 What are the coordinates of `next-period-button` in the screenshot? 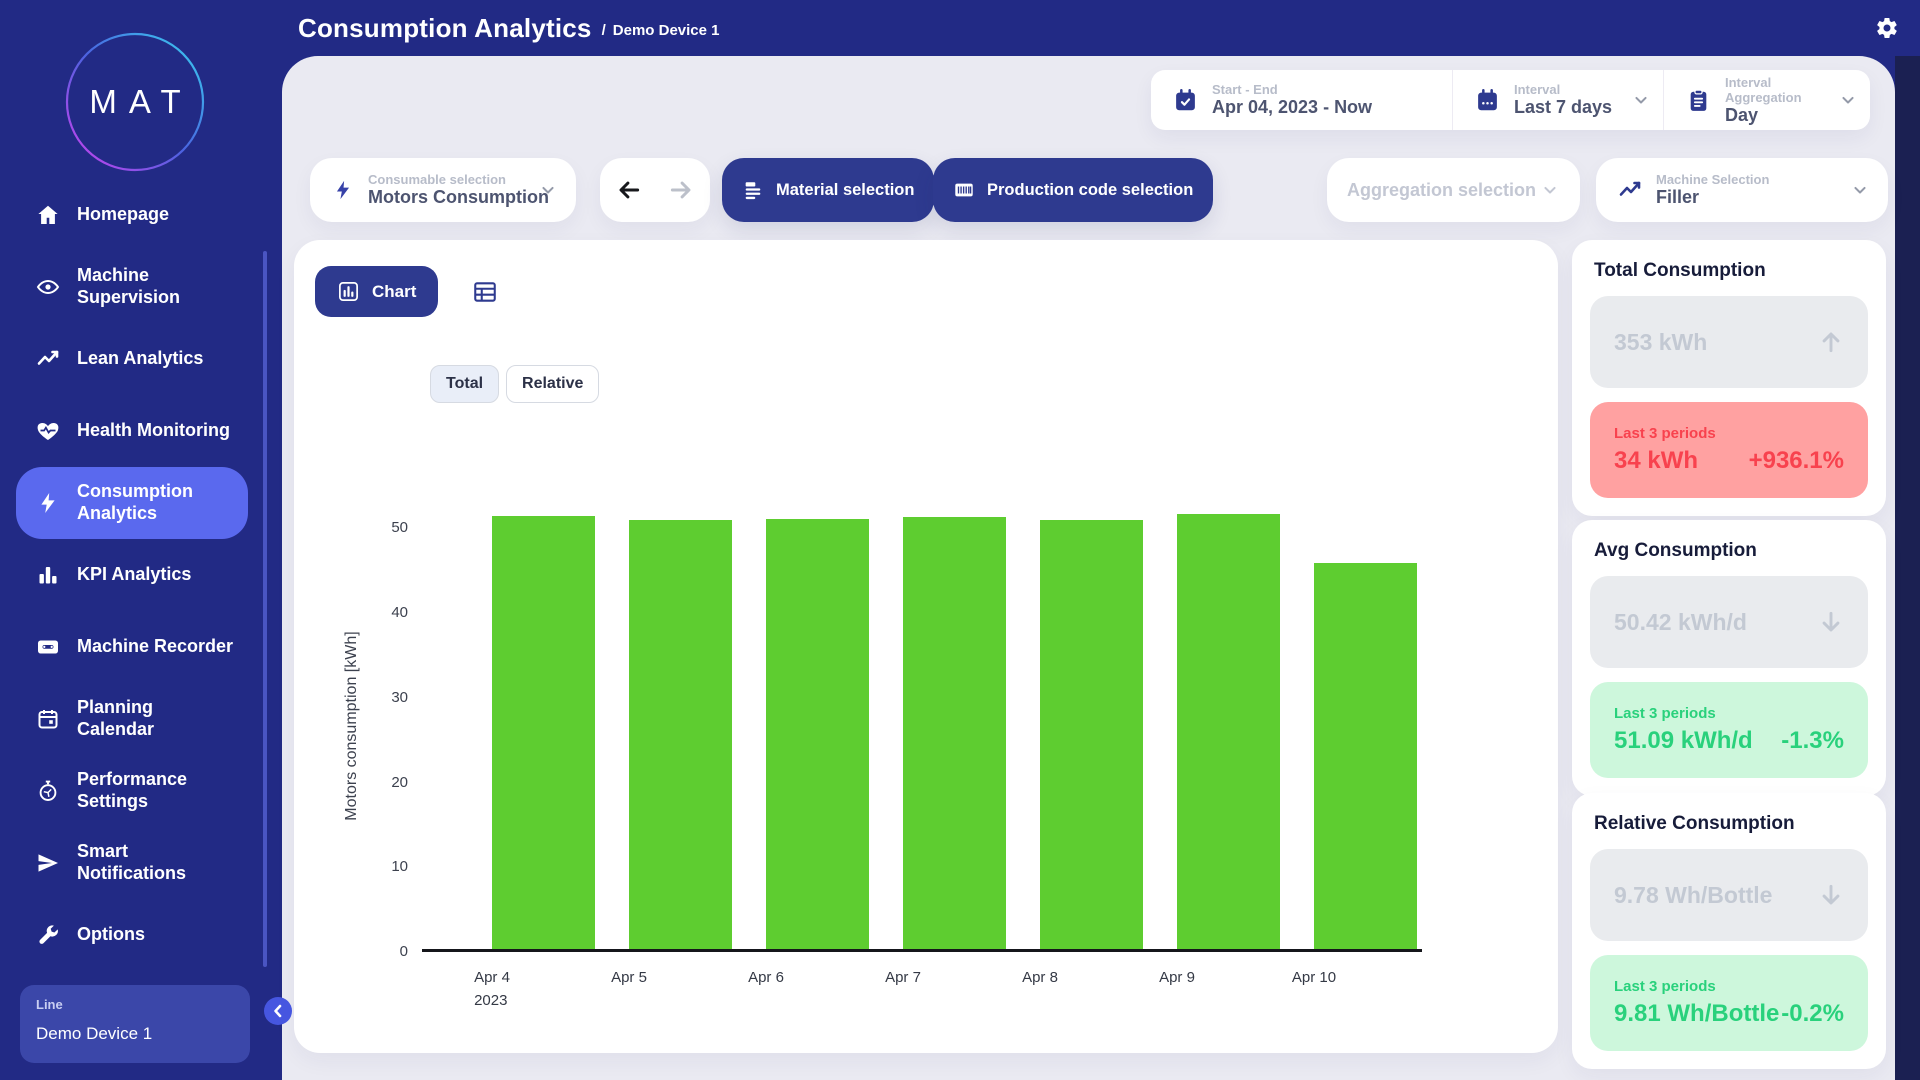 It's located at (681, 190).